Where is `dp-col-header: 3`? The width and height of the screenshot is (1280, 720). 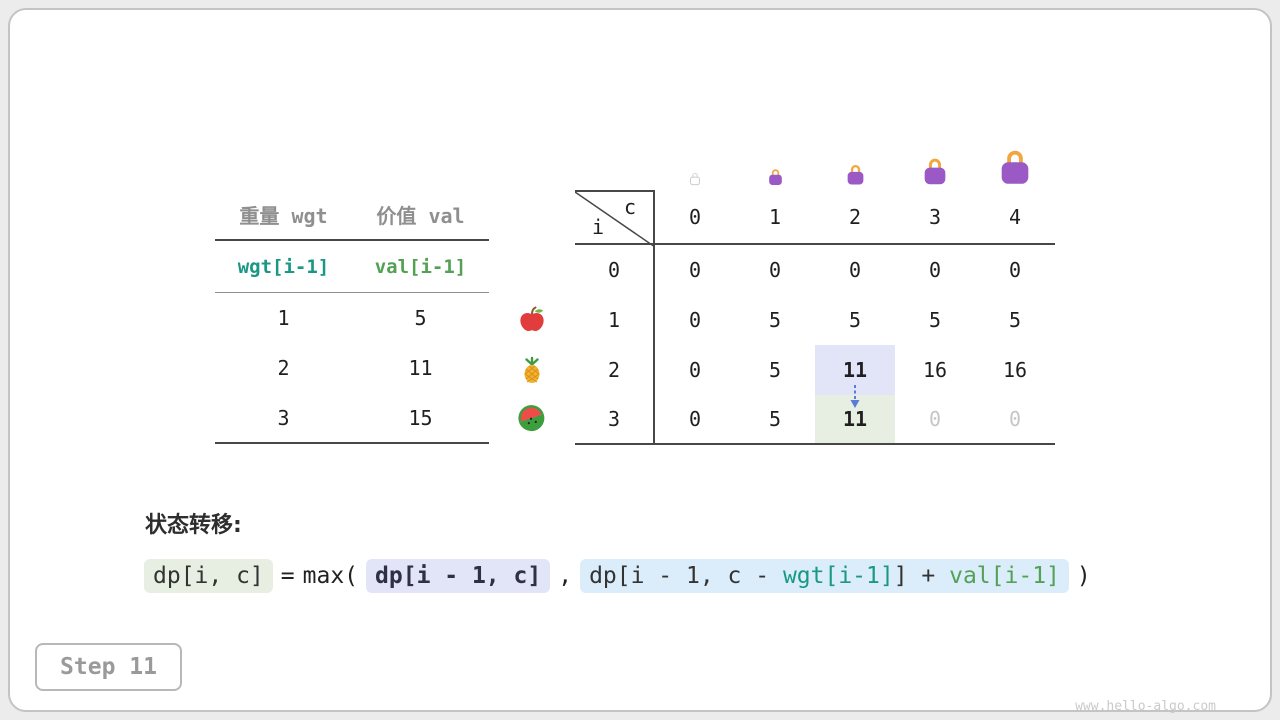 dp-col-header: 3 is located at coordinates (935, 217).